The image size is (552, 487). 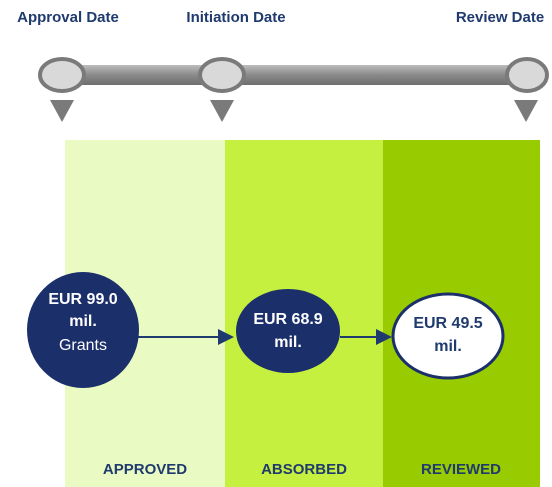 I want to click on stage-label: REVIEWED, so click(x=461, y=469).